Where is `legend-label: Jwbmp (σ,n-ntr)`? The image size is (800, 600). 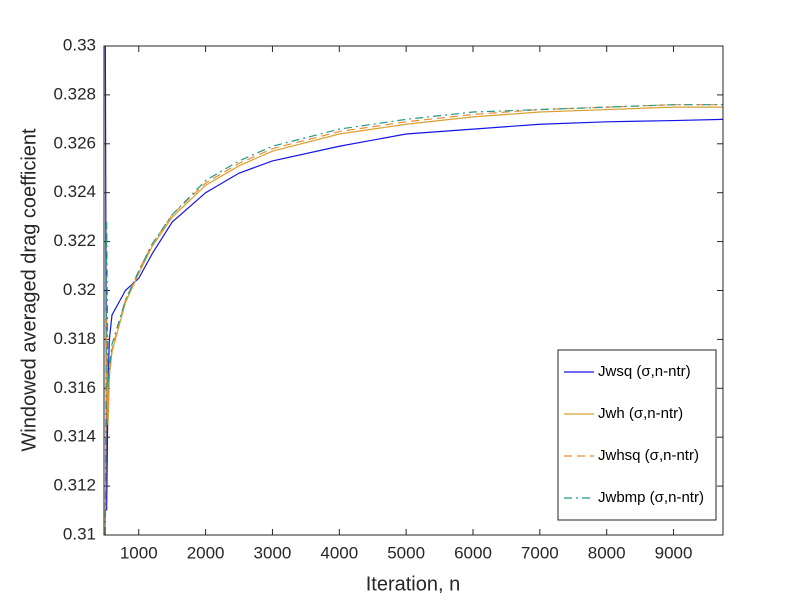 legend-label: Jwbmp (σ,n-ntr) is located at coordinates (651, 497).